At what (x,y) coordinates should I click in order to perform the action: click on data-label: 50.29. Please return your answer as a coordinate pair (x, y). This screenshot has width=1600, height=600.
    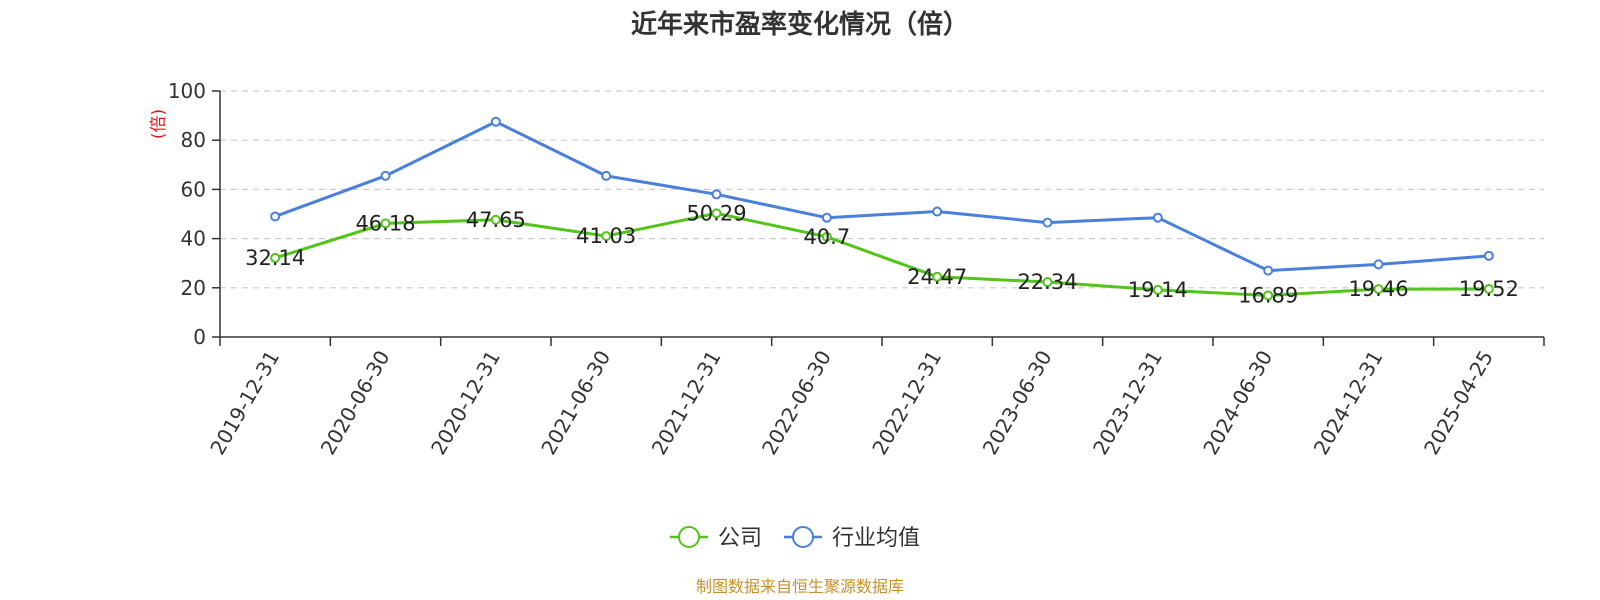
    Looking at the image, I should click on (716, 213).